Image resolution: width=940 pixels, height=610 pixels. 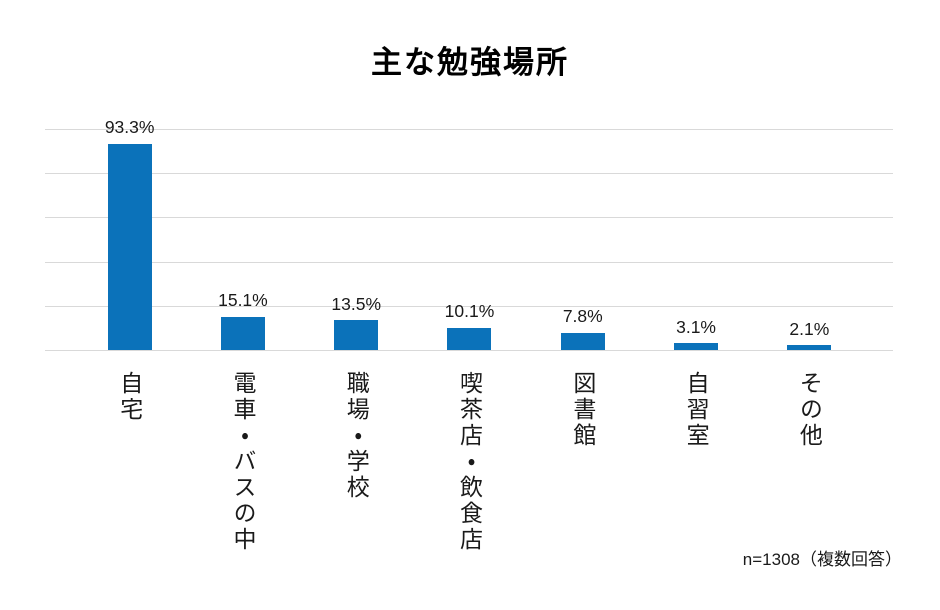 I want to click on bar-category-label: 自宅, so click(x=129, y=397).